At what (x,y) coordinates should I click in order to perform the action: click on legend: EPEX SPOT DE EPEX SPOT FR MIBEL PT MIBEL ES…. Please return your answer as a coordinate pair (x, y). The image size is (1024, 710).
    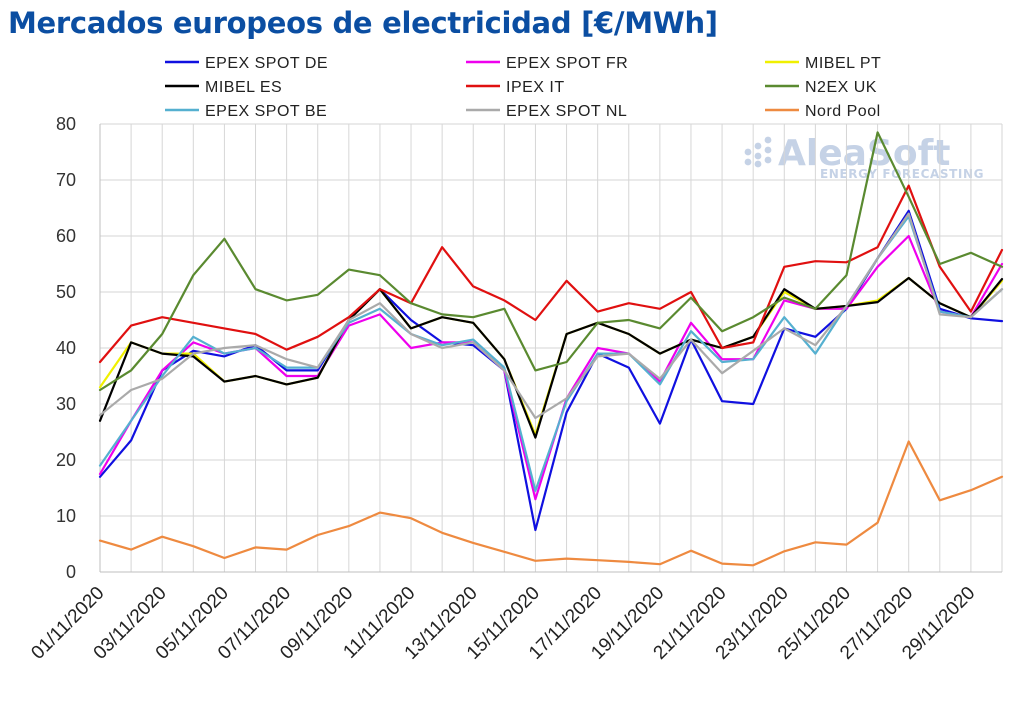
    Looking at the image, I should click on (523, 87).